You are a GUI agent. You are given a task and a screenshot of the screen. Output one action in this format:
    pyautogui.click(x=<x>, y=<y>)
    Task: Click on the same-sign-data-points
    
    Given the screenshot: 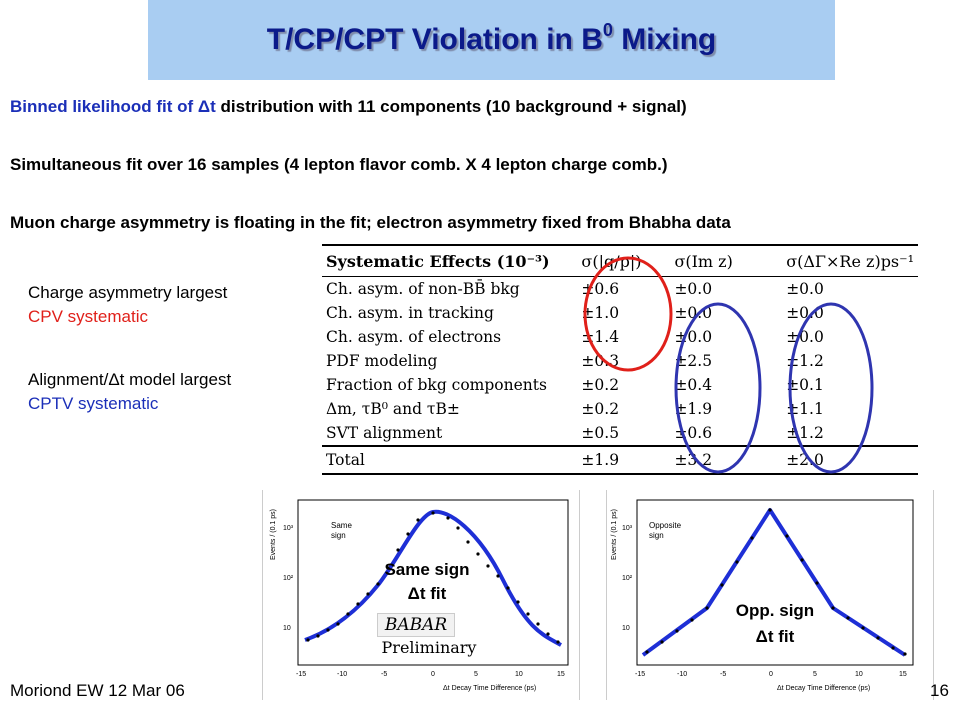 What is the action you would take?
    pyautogui.click(x=433, y=577)
    